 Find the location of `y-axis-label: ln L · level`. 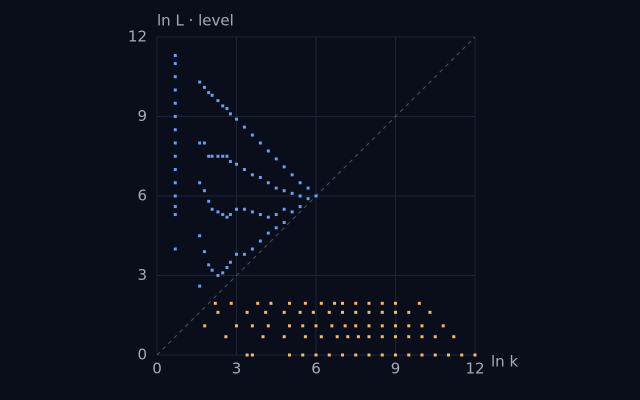

y-axis-label: ln L · level is located at coordinates (195, 21).